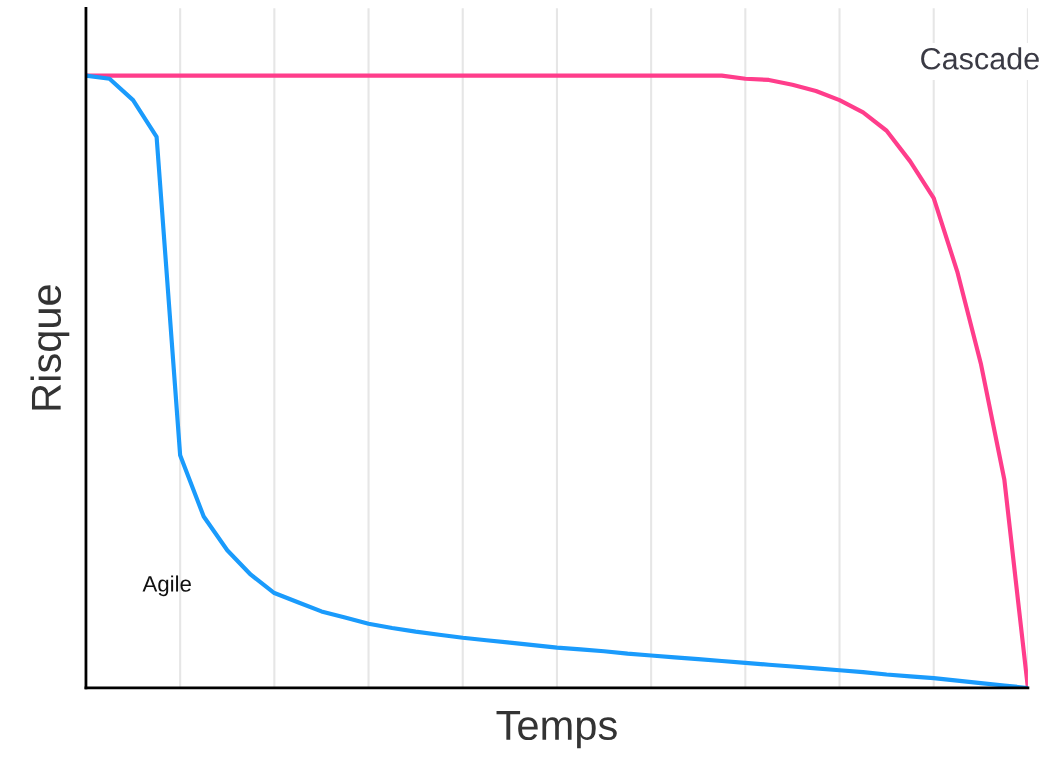 This screenshot has height=768, width=1056. I want to click on x-axis-title: Temps, so click(556, 730).